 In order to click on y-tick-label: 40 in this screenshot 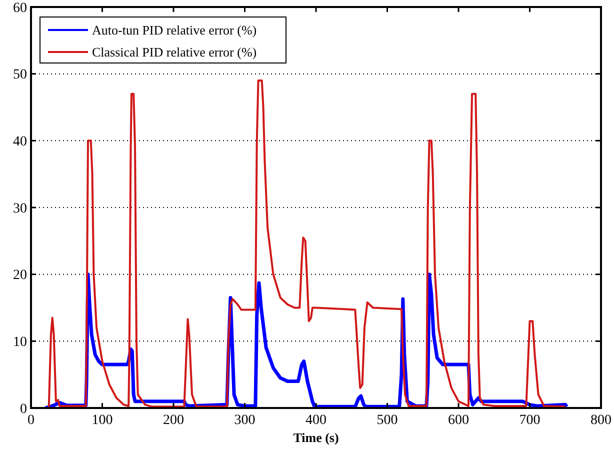, I will do `click(20, 142)`.